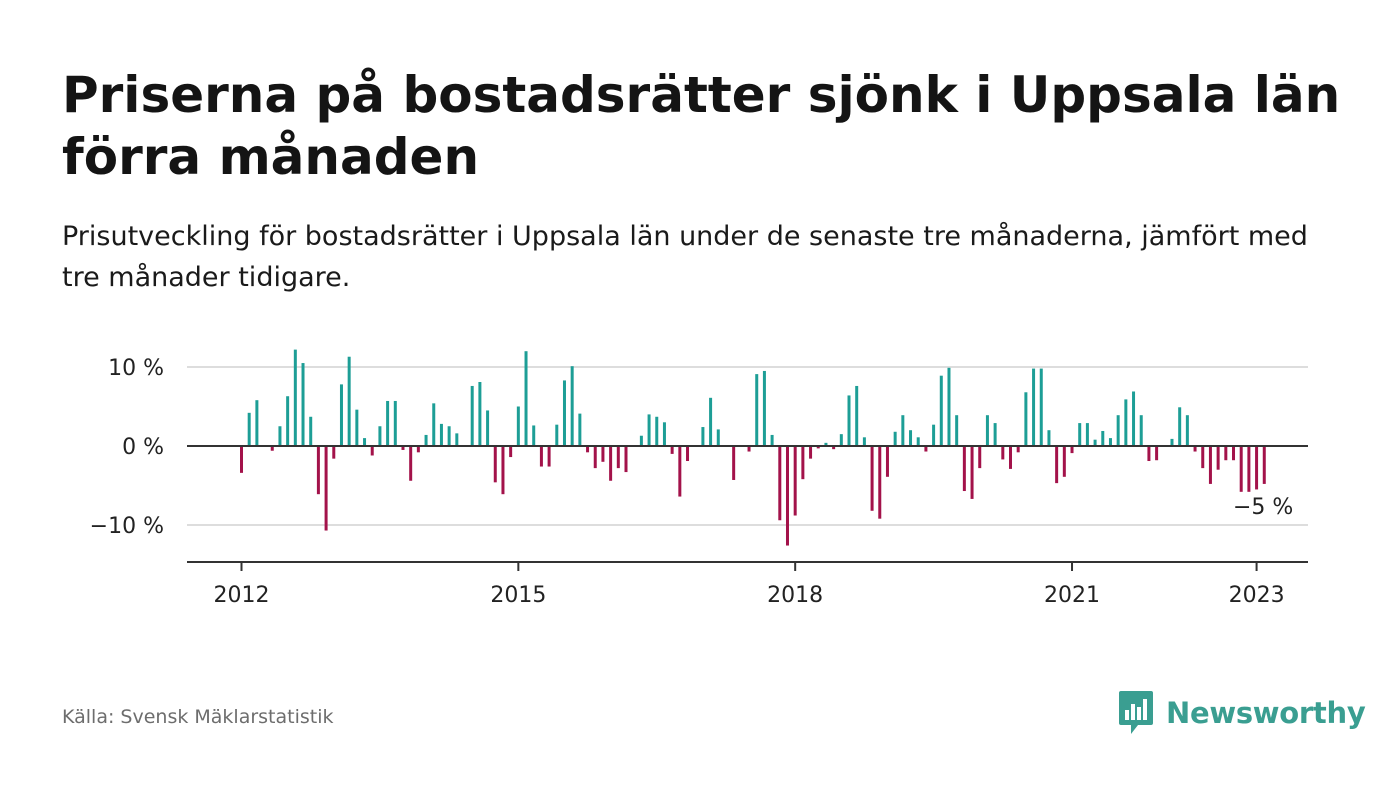  Describe the element at coordinates (198, 717) in the screenshot. I see `source-note: Källa: Svensk Mäklarstatistik` at that location.